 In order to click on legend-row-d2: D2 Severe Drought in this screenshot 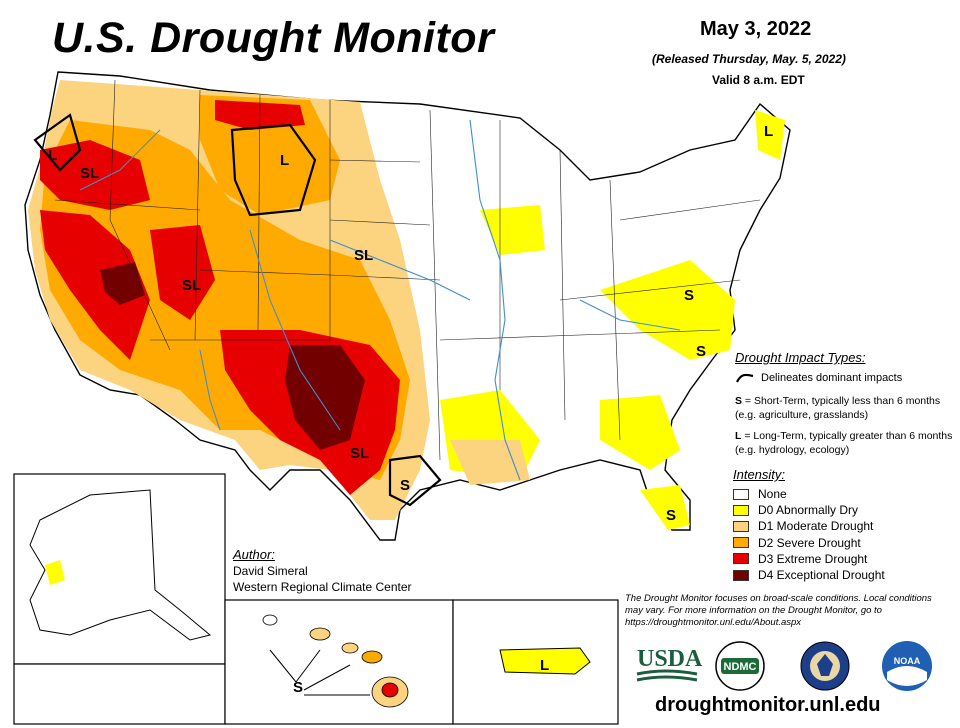, I will do `click(809, 543)`.